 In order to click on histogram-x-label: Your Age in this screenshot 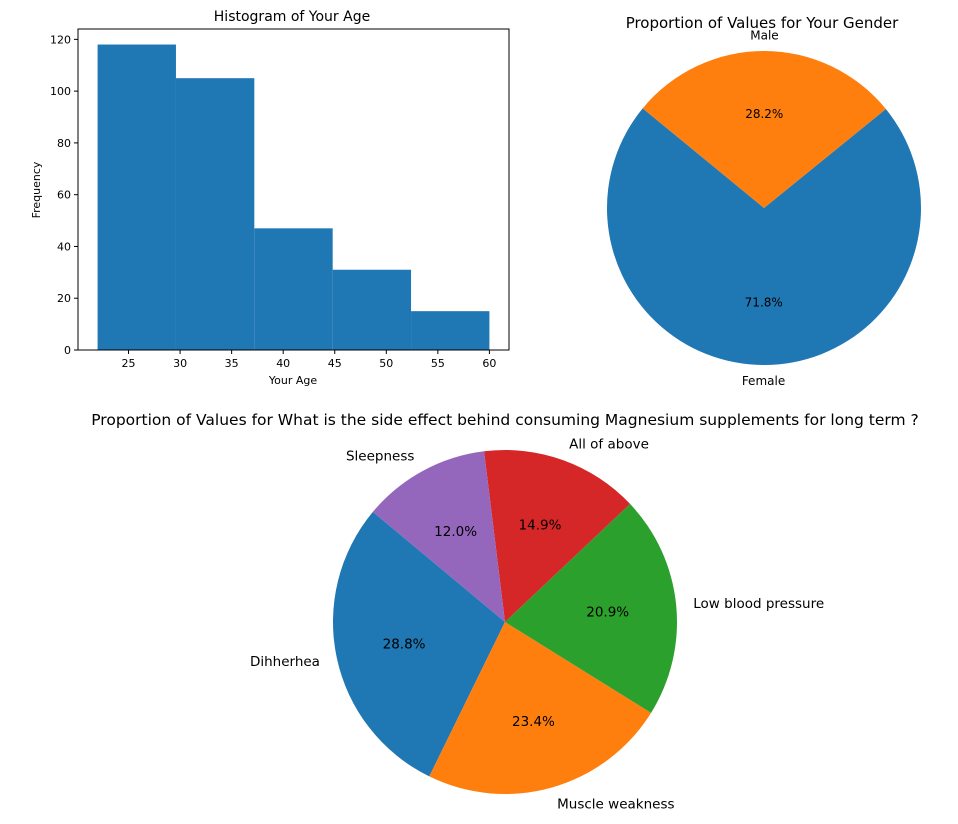, I will do `click(292, 380)`.